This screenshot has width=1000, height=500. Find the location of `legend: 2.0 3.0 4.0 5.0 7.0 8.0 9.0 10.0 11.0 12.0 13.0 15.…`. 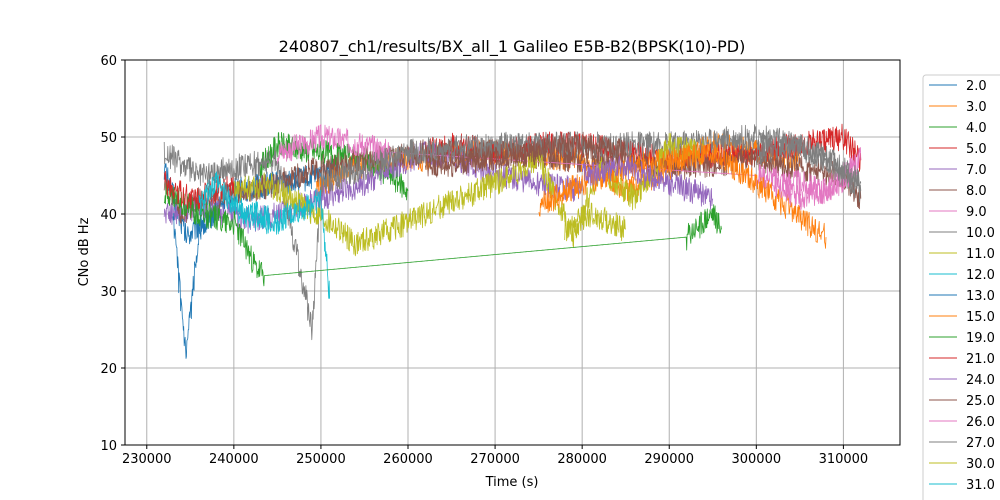

legend: 2.0 3.0 4.0 5.0 7.0 8.0 9.0 10.0 11.0 12.0 13.0 15.… is located at coordinates (961, 287).